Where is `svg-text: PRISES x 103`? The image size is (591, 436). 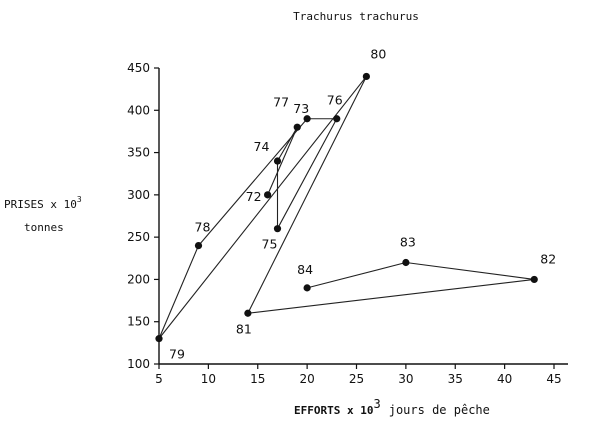 svg-text: PRISES x 103 is located at coordinates (43, 203).